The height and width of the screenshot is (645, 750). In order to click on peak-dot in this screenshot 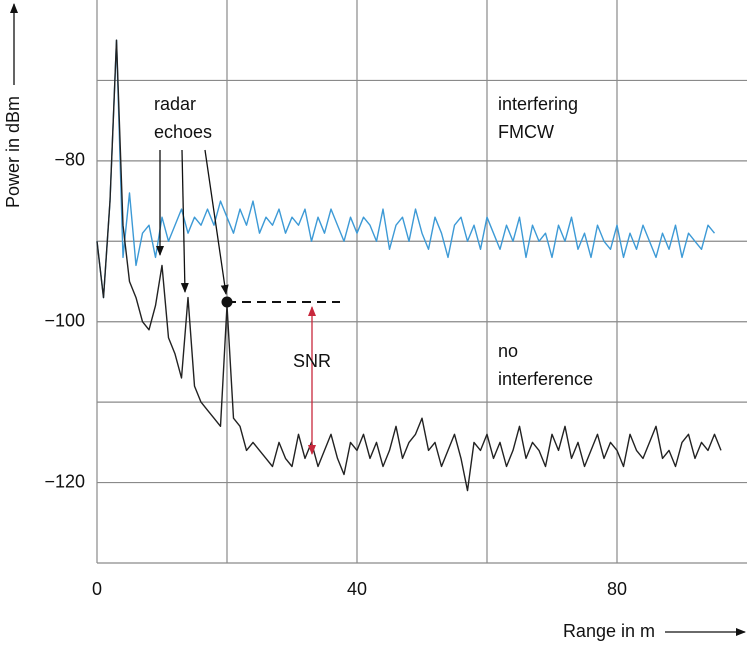, I will do `click(227, 302)`.